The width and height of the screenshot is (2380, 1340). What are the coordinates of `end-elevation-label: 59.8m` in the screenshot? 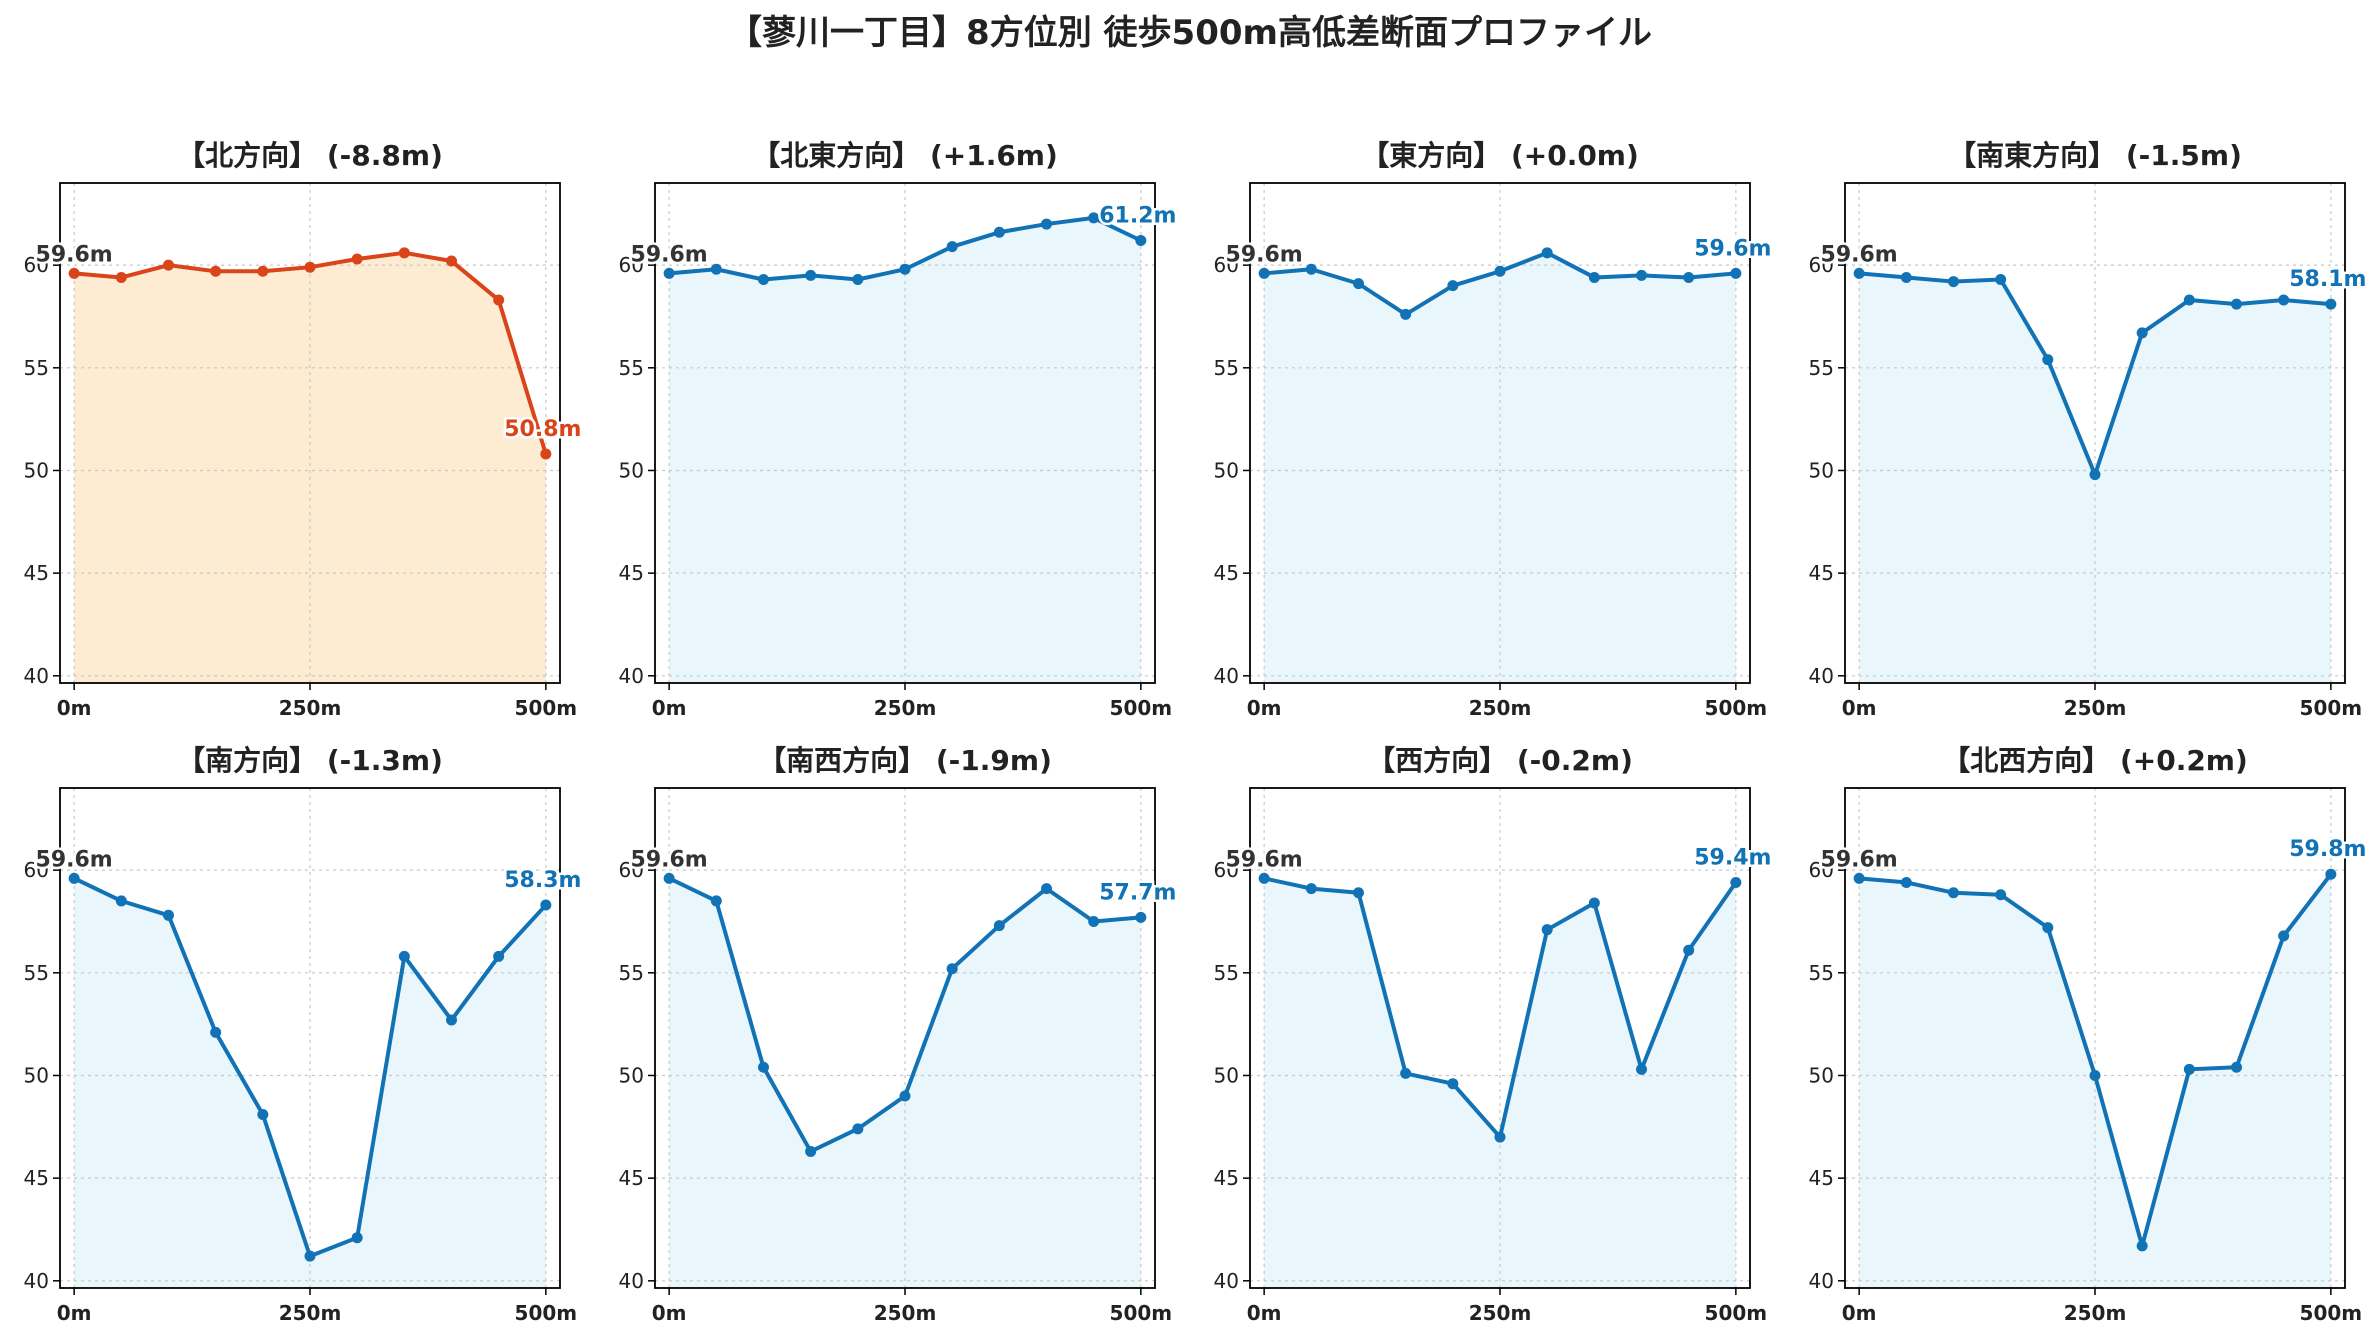 It's located at (2327, 849).